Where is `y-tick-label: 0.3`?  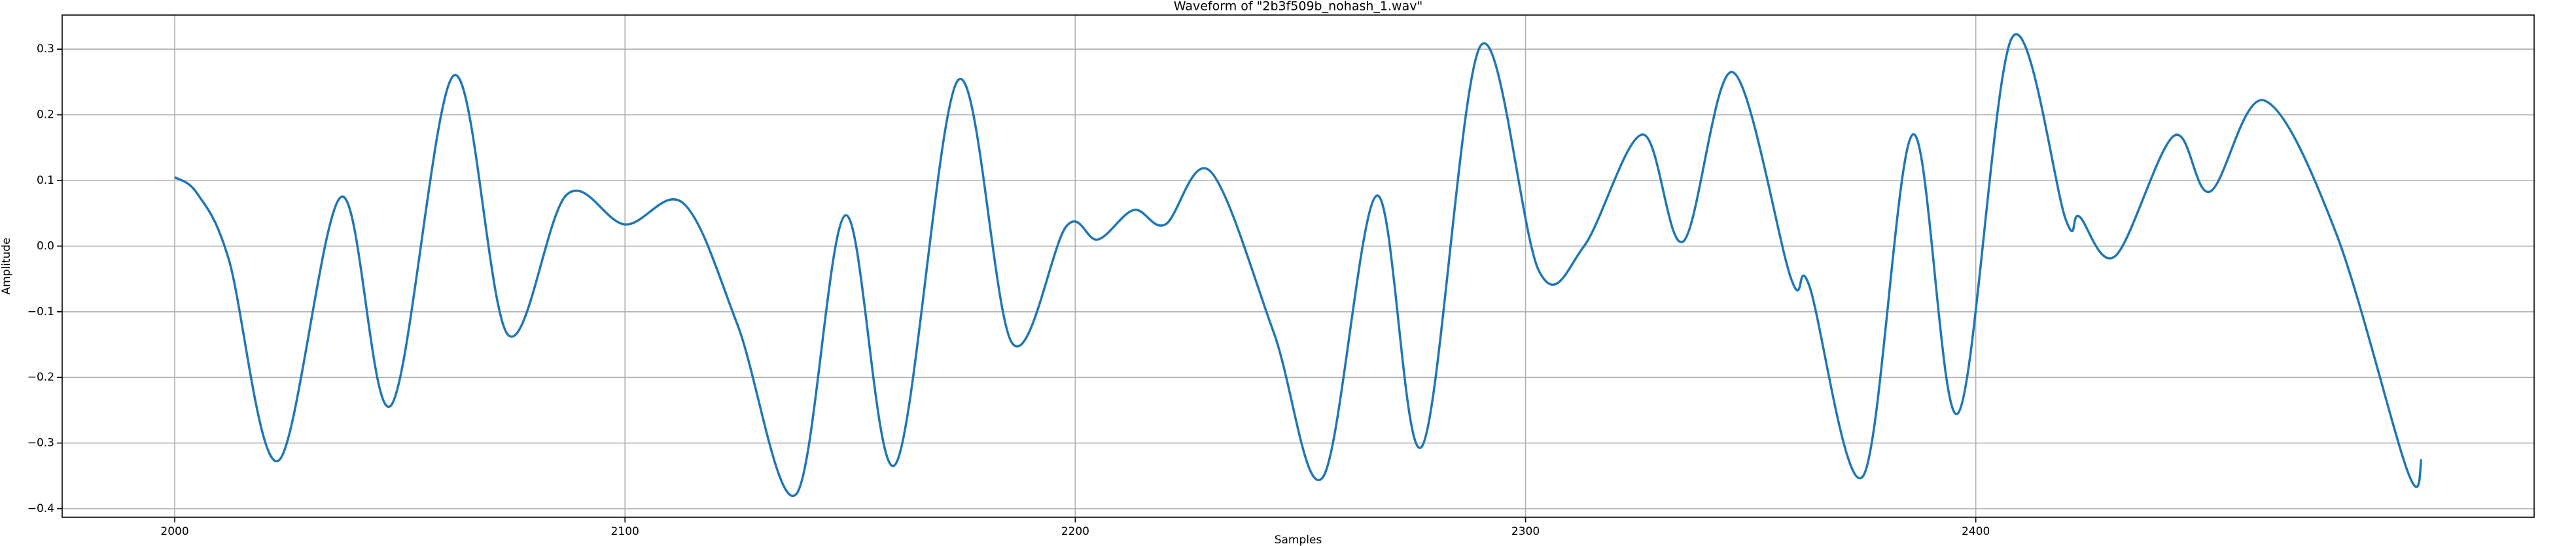 y-tick-label: 0.3 is located at coordinates (45, 49).